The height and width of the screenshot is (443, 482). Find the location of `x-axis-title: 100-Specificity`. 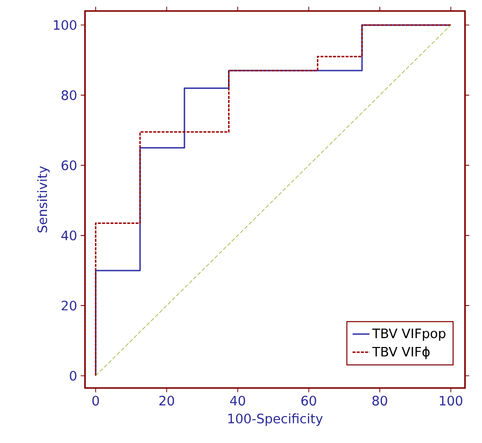

x-axis-title: 100-Specificity is located at coordinates (275, 419).